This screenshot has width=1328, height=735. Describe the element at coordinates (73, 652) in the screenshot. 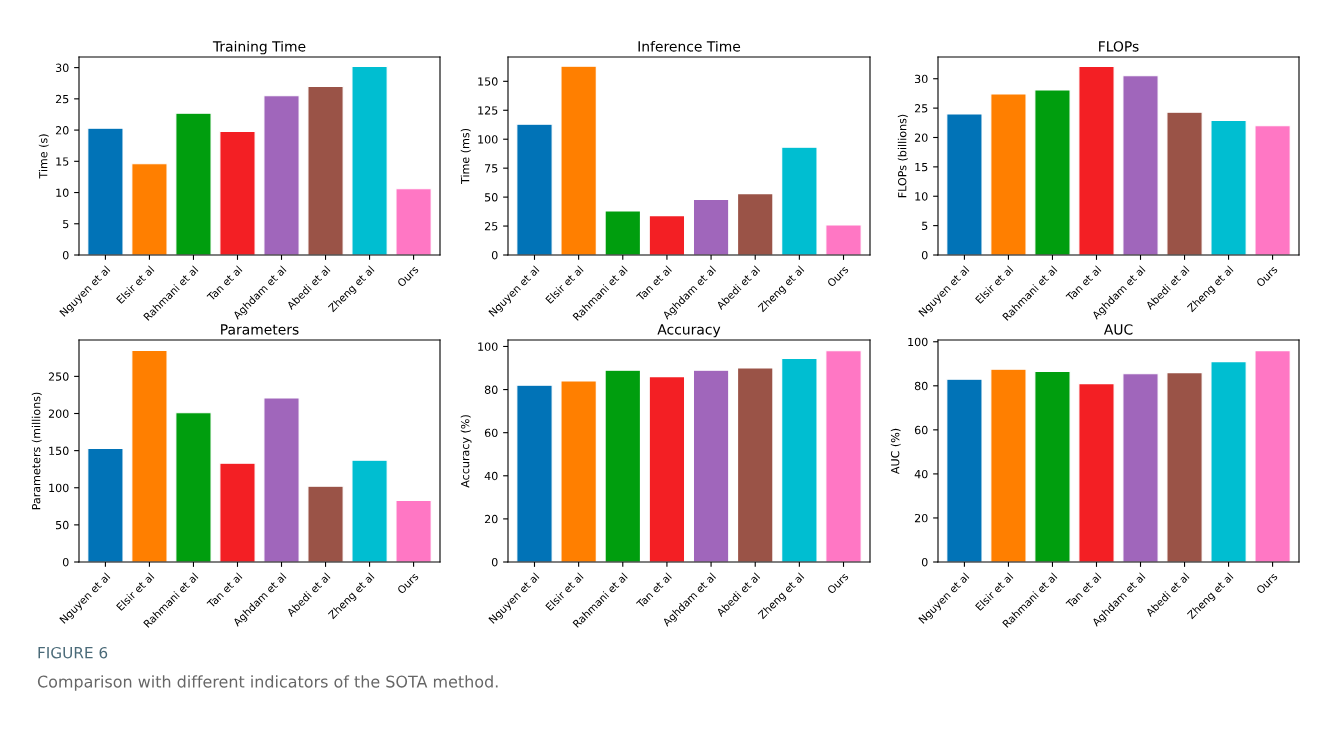

I see `caption: FIGURE 6` at that location.